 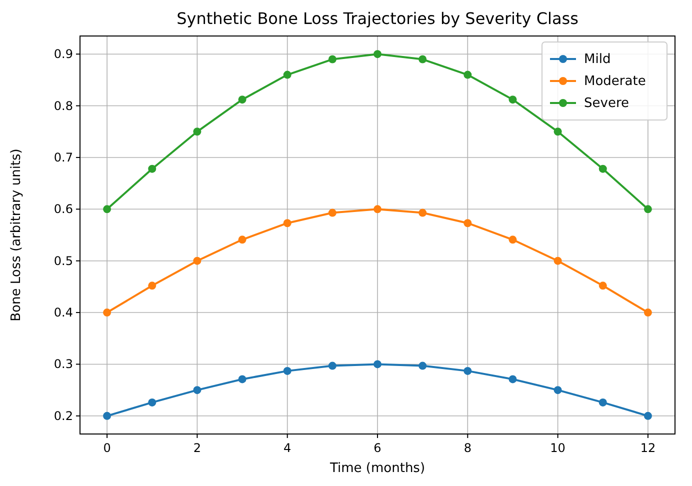 I want to click on x-tick-label: 6, so click(x=378, y=448).